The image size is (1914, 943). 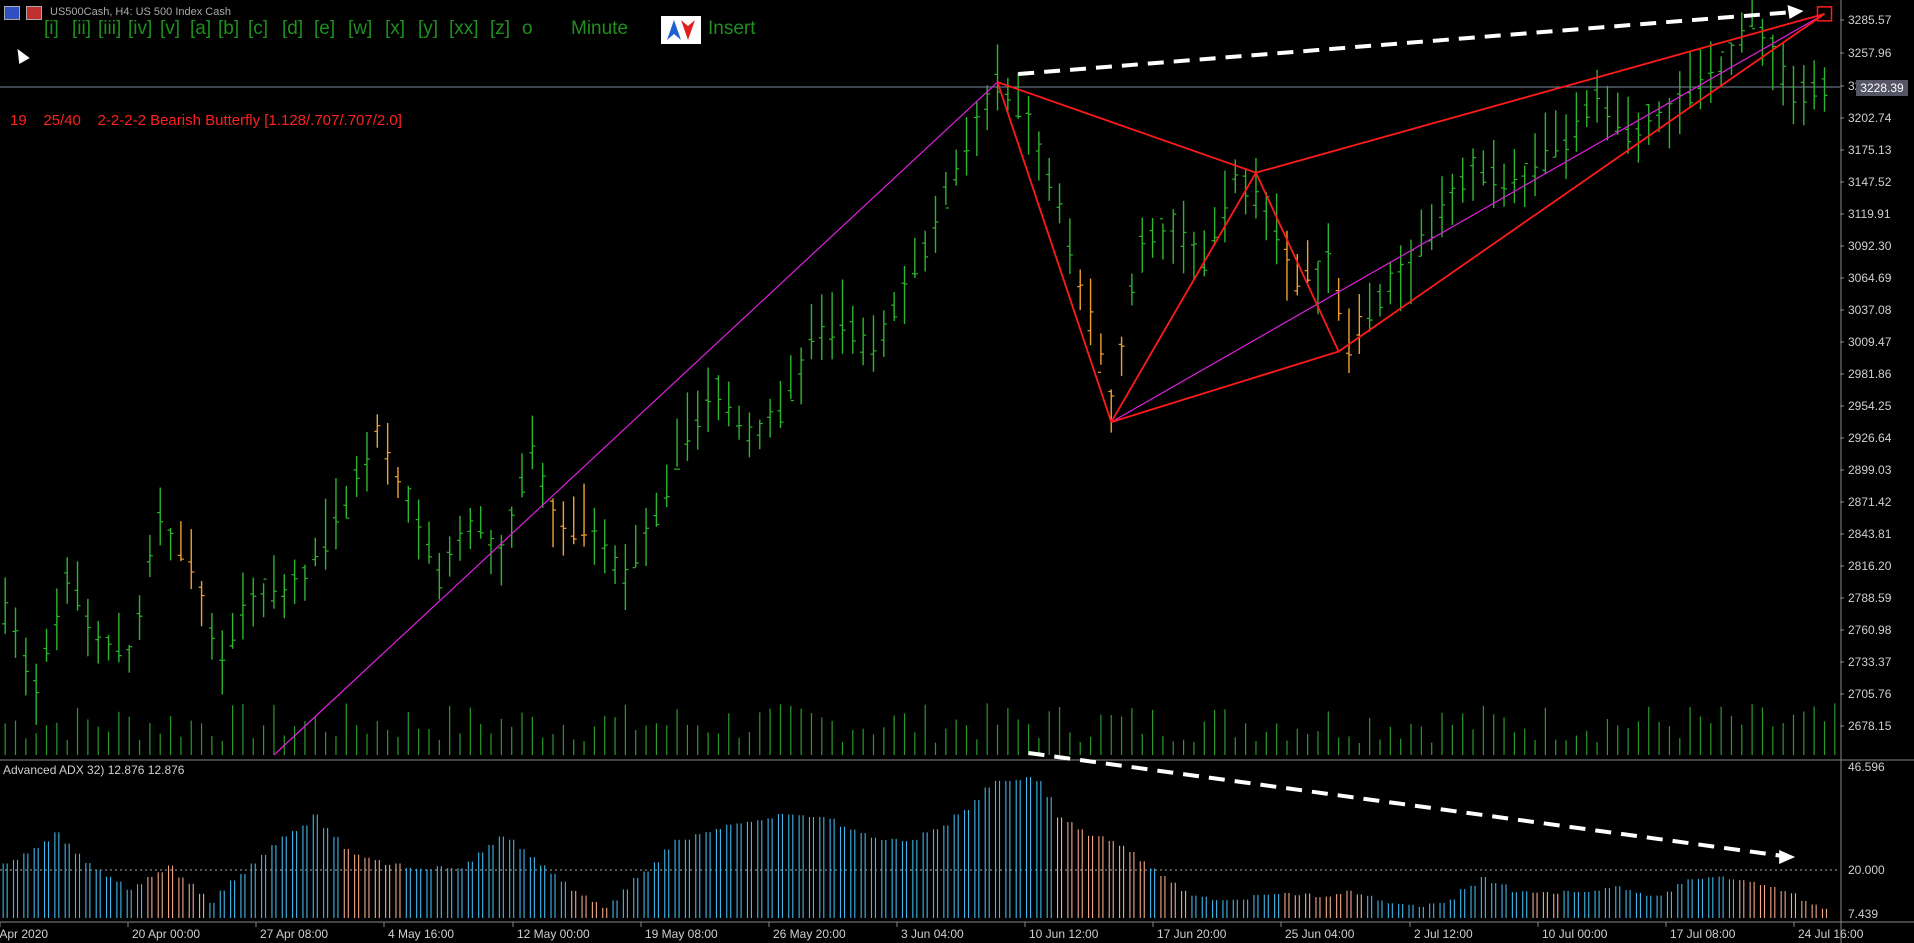 I want to click on price-tick-label: 3175.13, so click(x=1870, y=150).